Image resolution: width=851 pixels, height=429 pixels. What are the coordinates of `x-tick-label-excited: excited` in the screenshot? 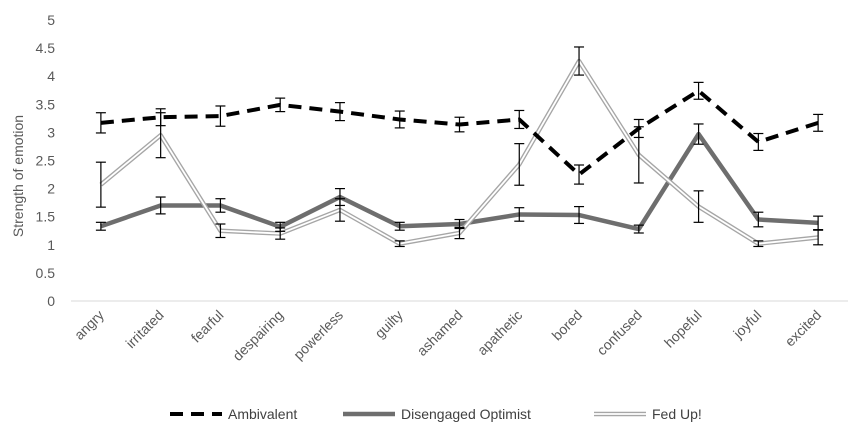 It's located at (803, 328).